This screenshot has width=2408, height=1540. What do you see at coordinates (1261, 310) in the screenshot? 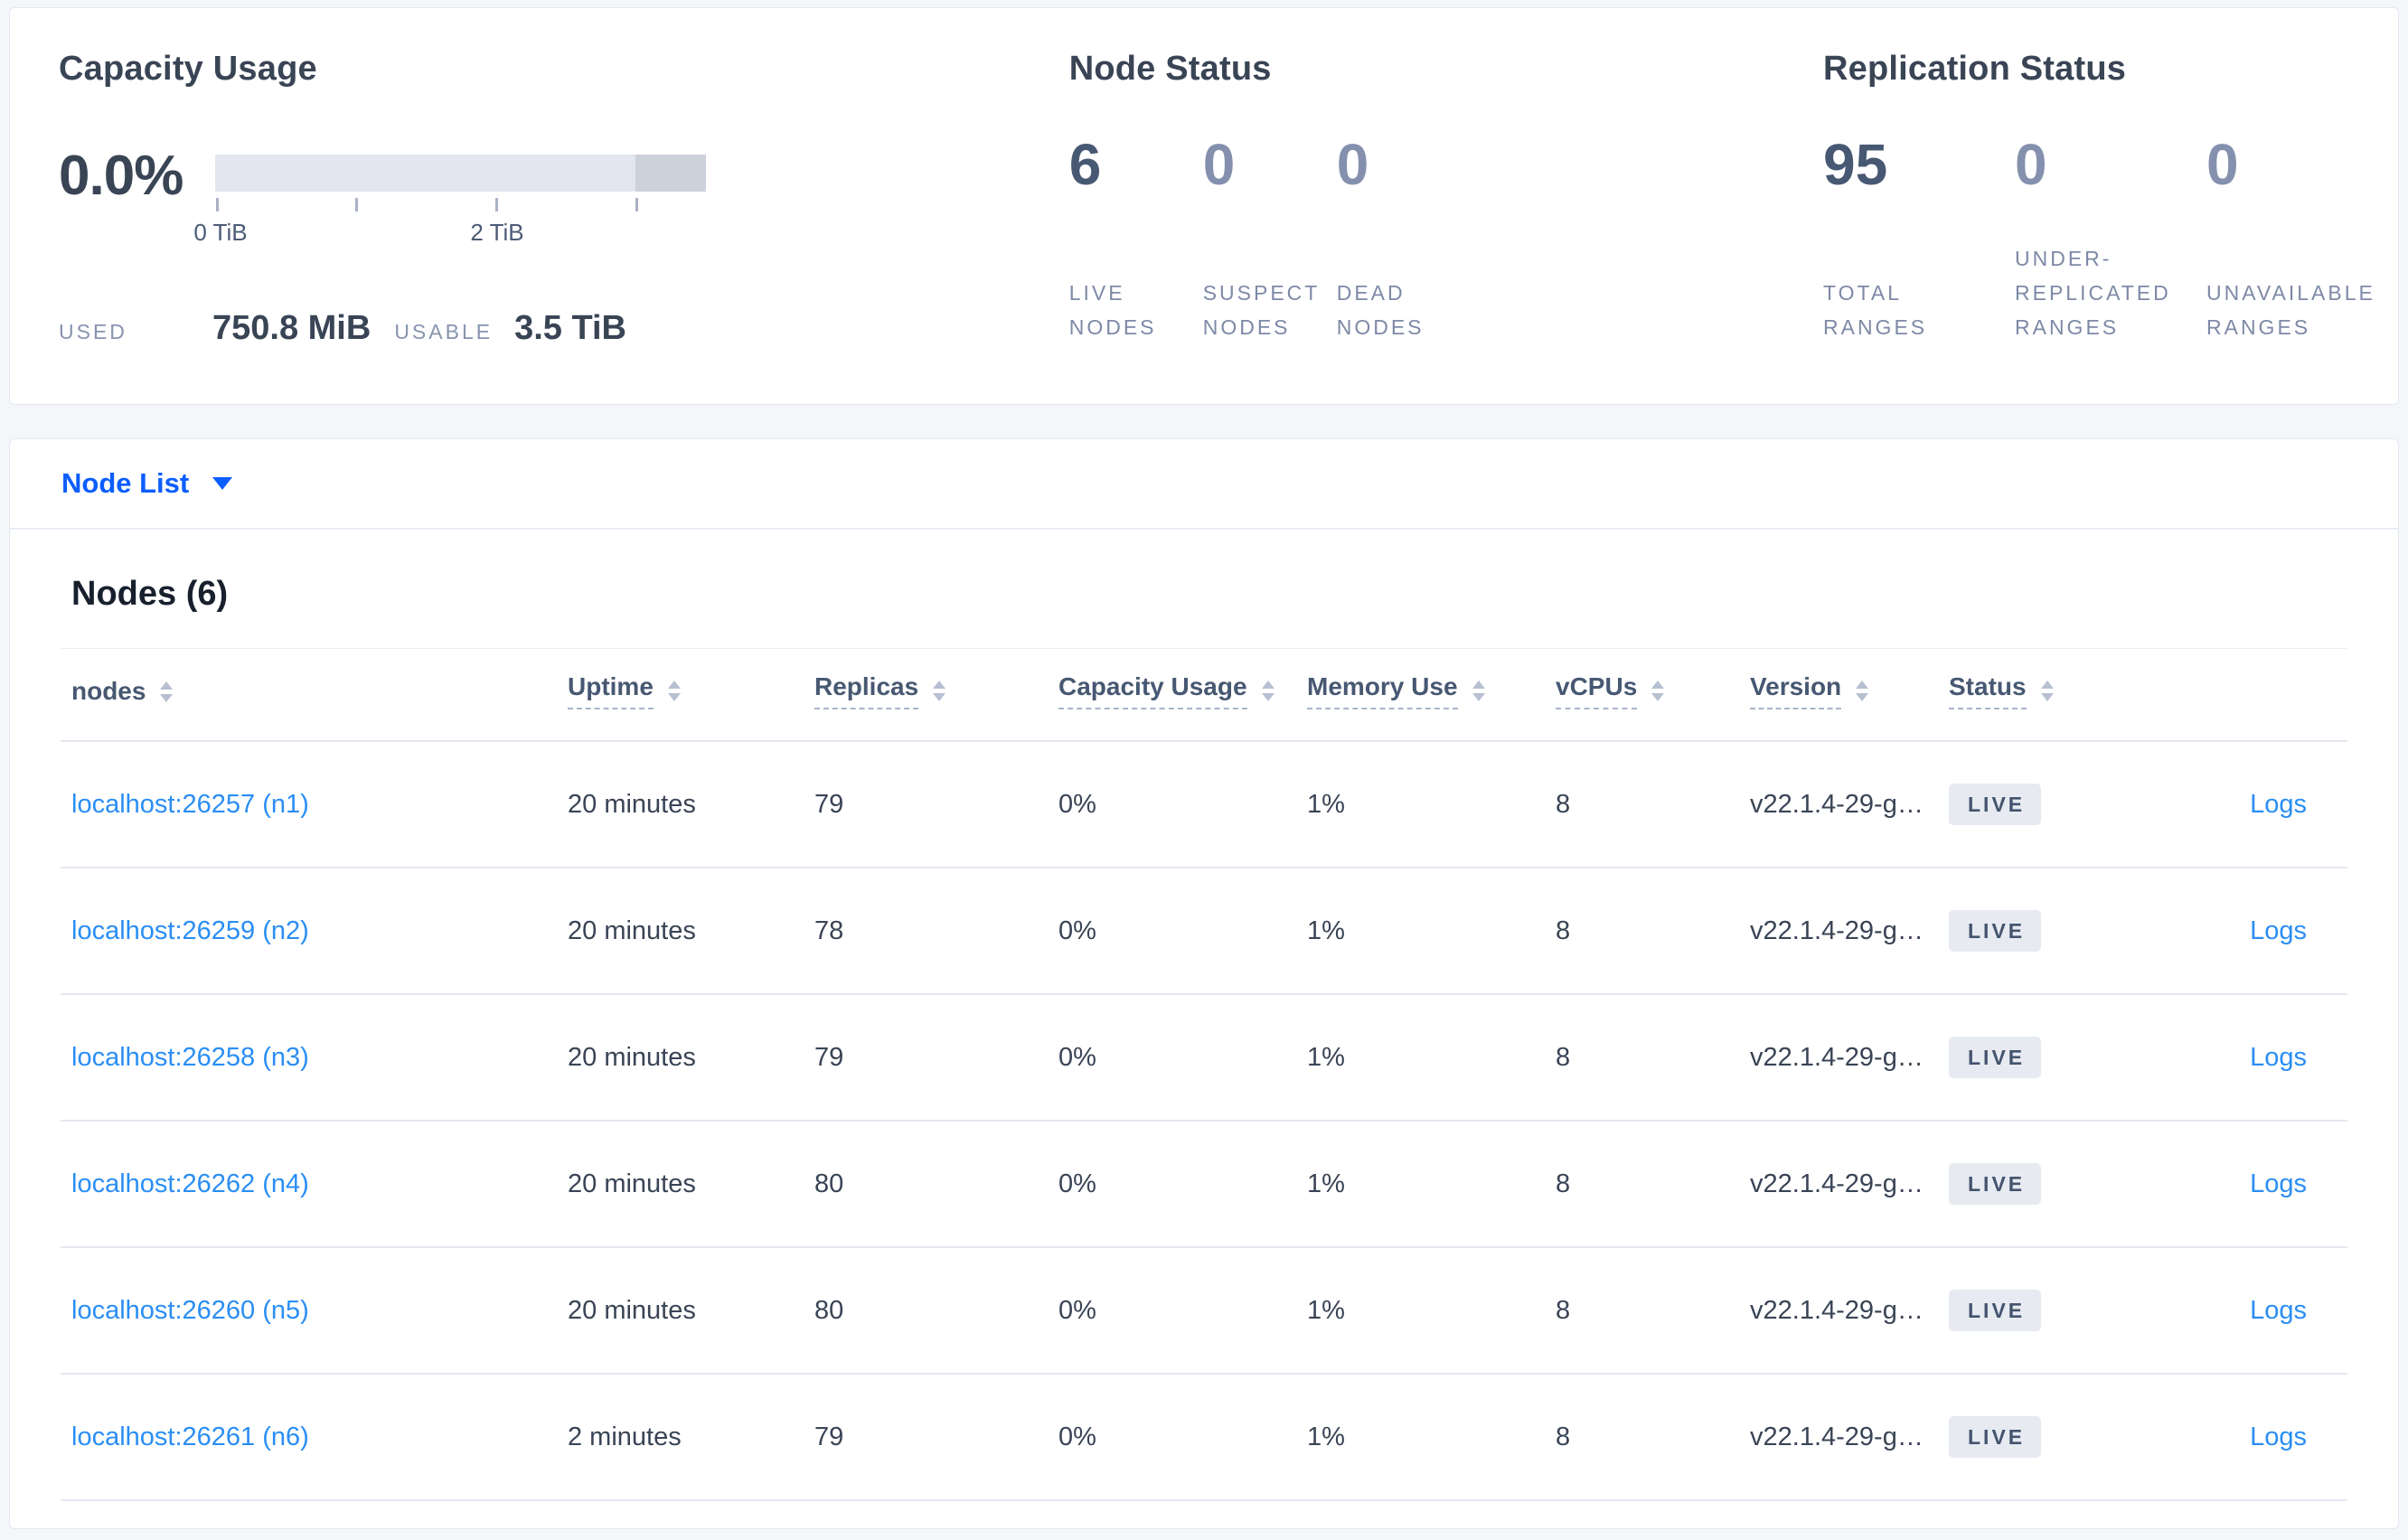
I see `stat-label: SUSPECT NODES` at bounding box center [1261, 310].